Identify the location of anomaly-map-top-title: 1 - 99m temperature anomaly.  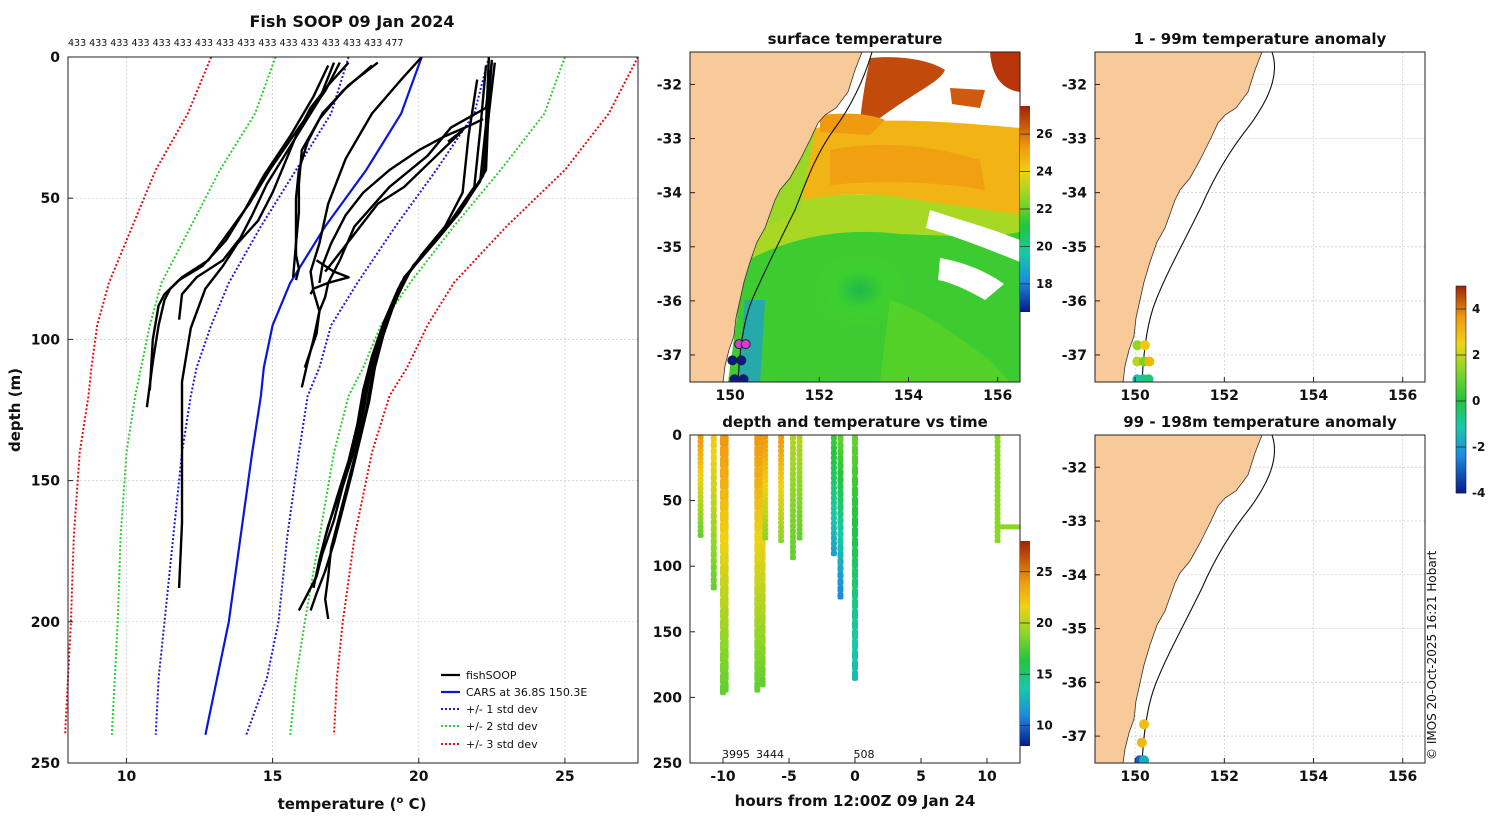
(1260, 39).